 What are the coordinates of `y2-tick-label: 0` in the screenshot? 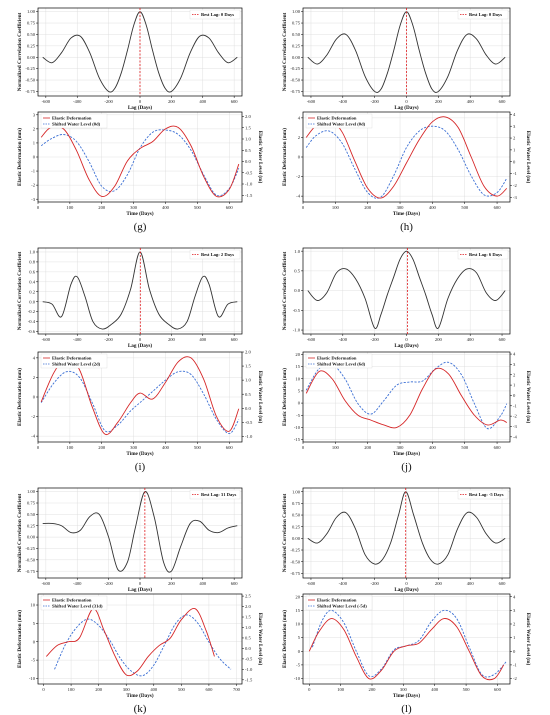 It's located at (514, 395).